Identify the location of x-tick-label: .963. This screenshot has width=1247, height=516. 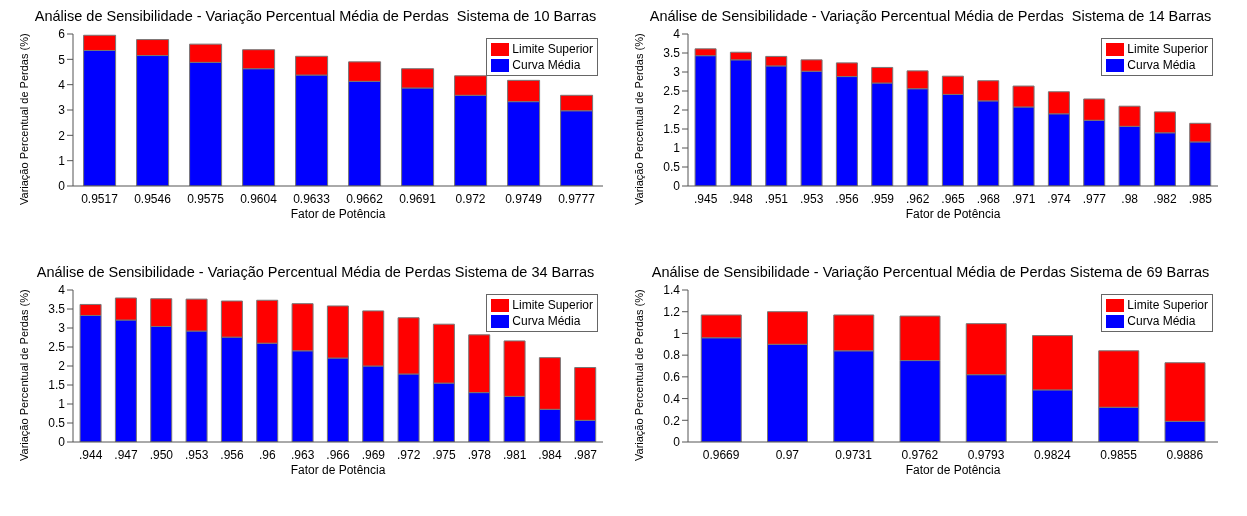
(302, 454).